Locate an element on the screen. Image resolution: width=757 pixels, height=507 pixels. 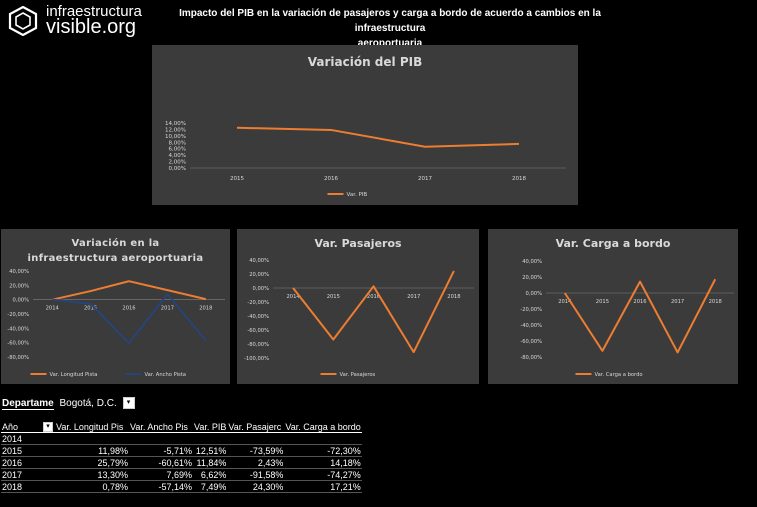
y-tick-label: 6,00% is located at coordinates (177, 150).